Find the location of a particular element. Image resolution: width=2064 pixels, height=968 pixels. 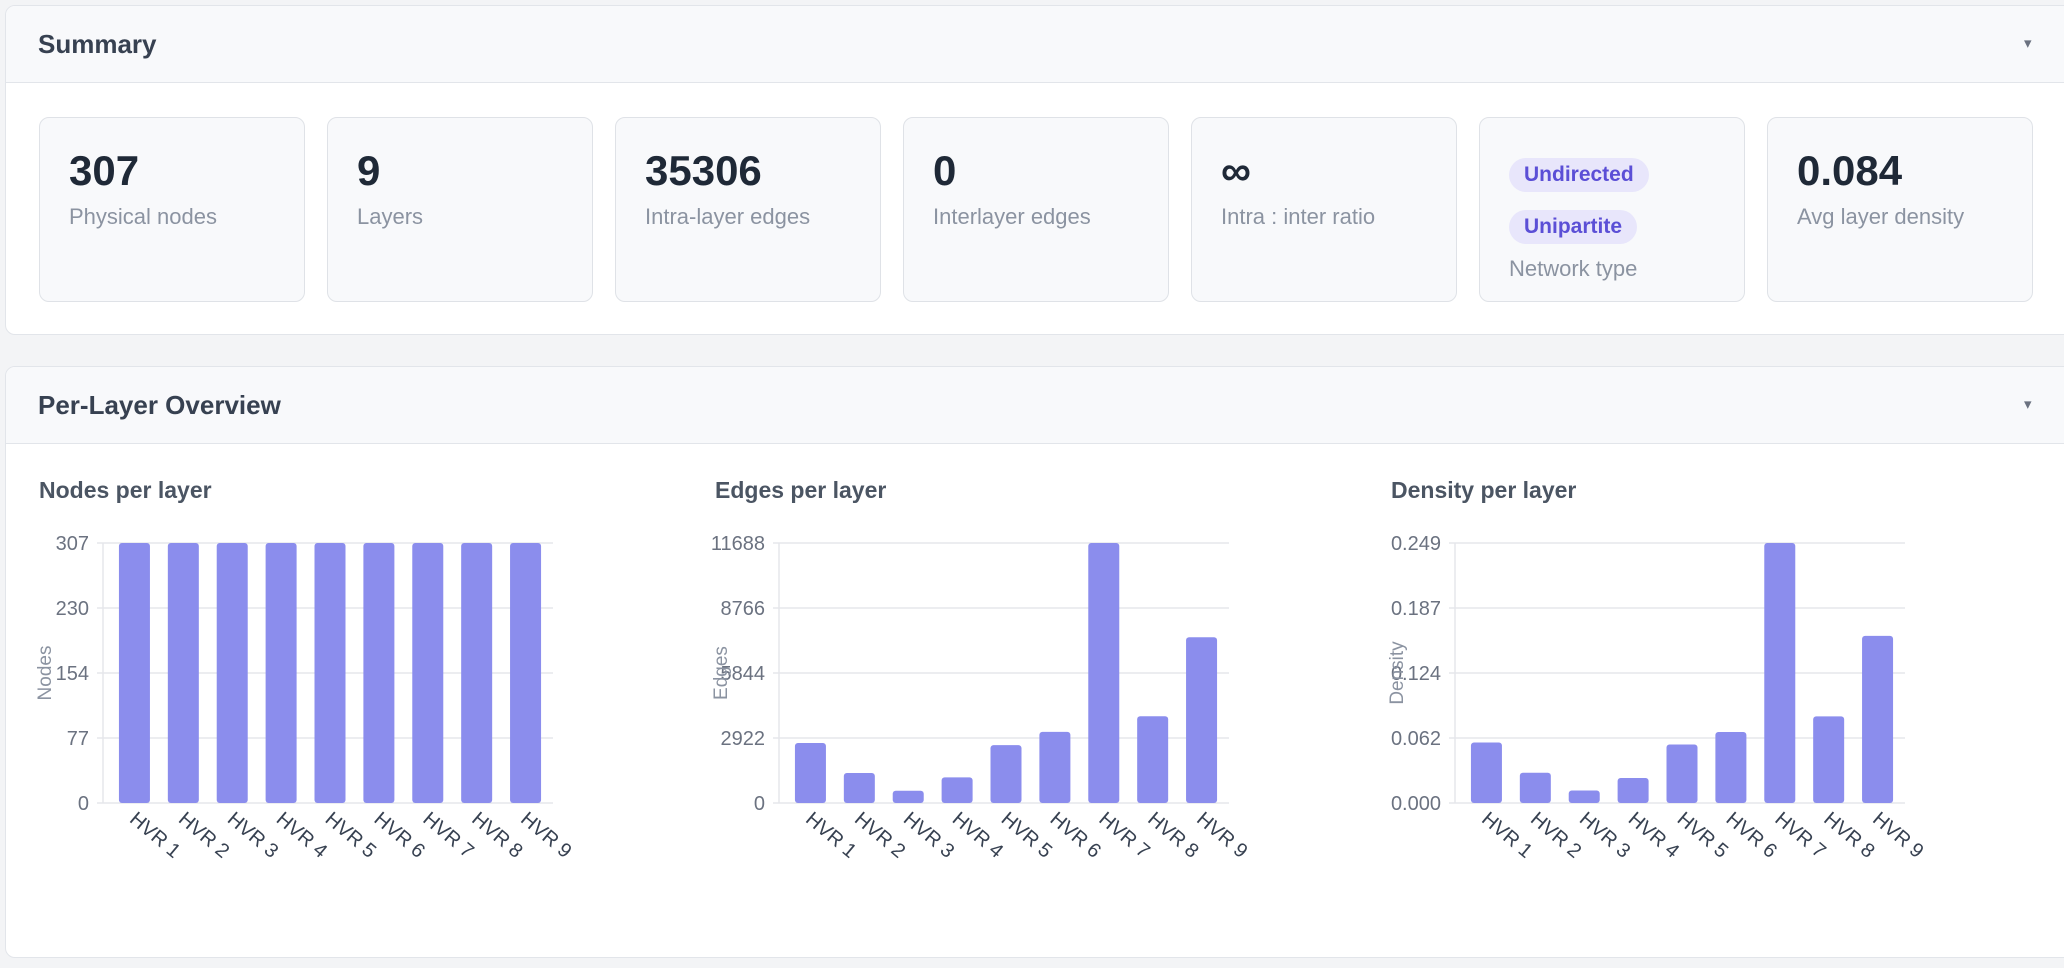

summary-title: Summary is located at coordinates (97, 44).